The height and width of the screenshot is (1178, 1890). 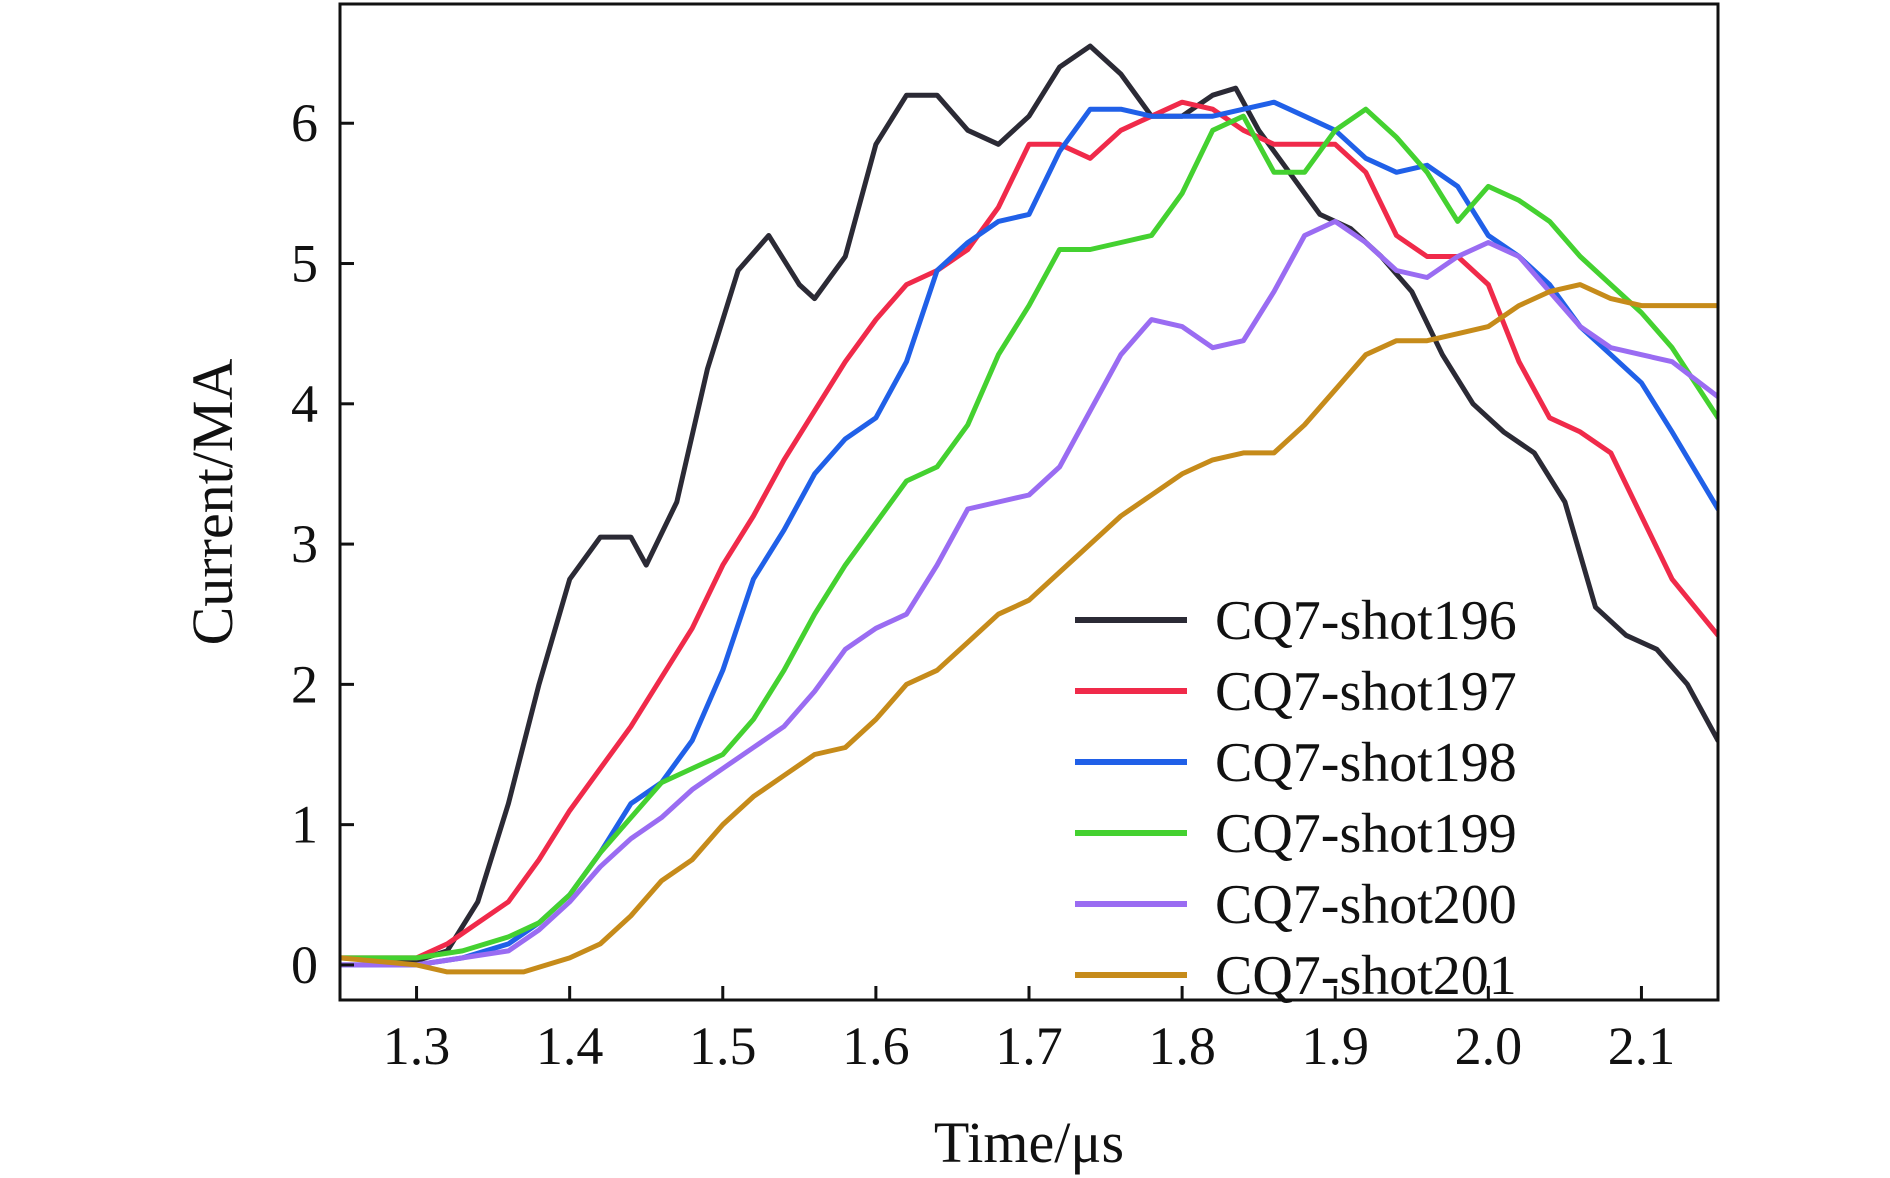 I want to click on legend-label: CQ7-shot197, so click(x=1366, y=692).